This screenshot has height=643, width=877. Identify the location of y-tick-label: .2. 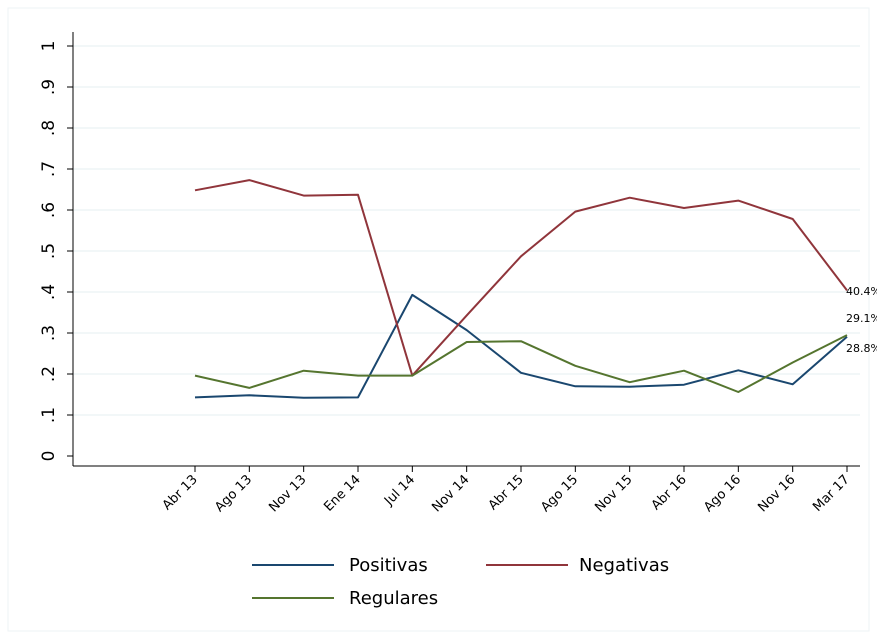
(49, 374).